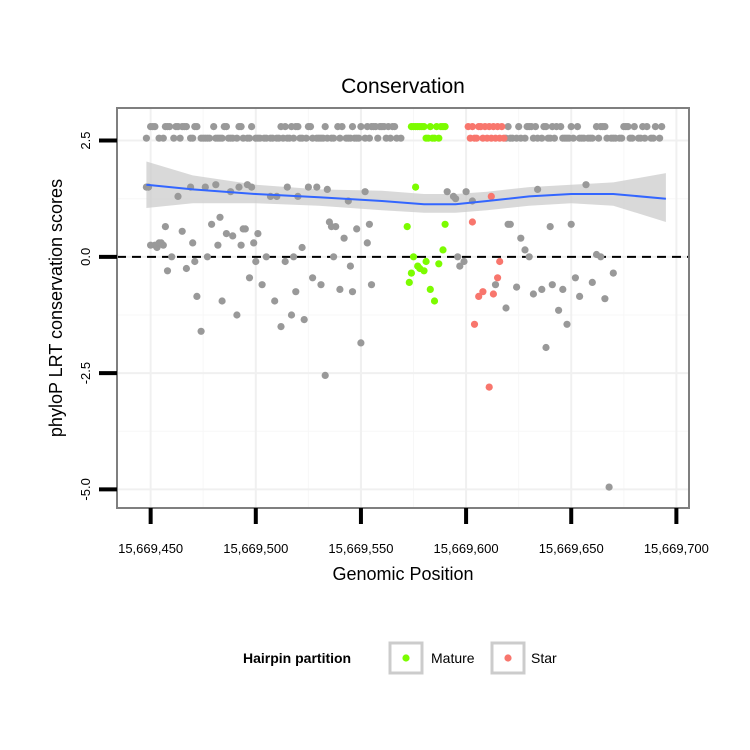 This screenshot has height=750, width=750. I want to click on legend-item-star: Star, so click(523, 658).